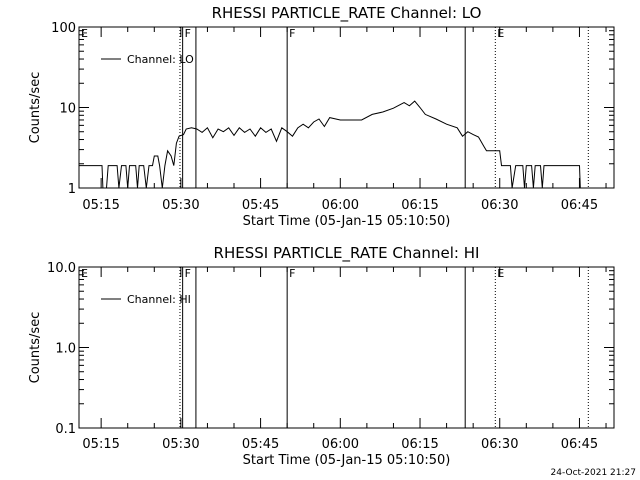 The image size is (640, 480). I want to click on y-tick-label: 1.0, so click(65, 349).